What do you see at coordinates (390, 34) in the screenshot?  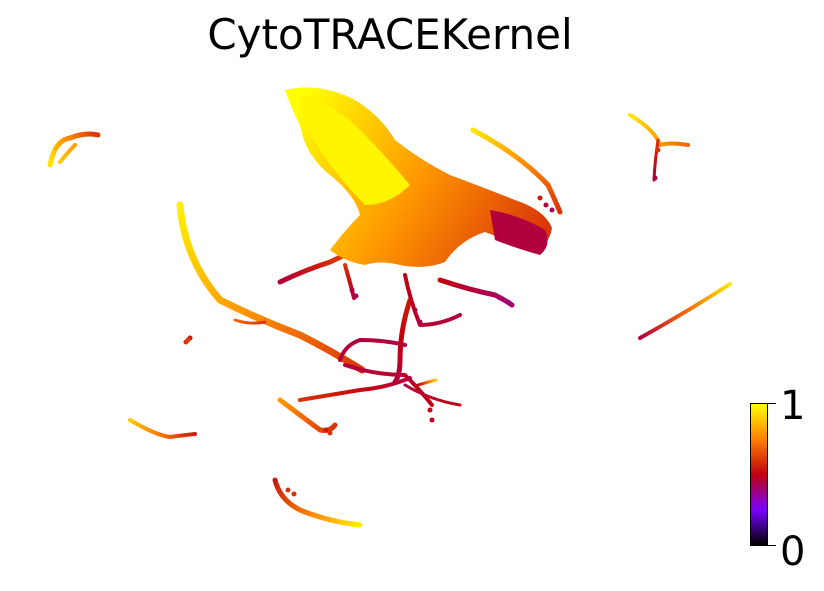 I see `chart-title: CytoTRACEKernel` at bounding box center [390, 34].